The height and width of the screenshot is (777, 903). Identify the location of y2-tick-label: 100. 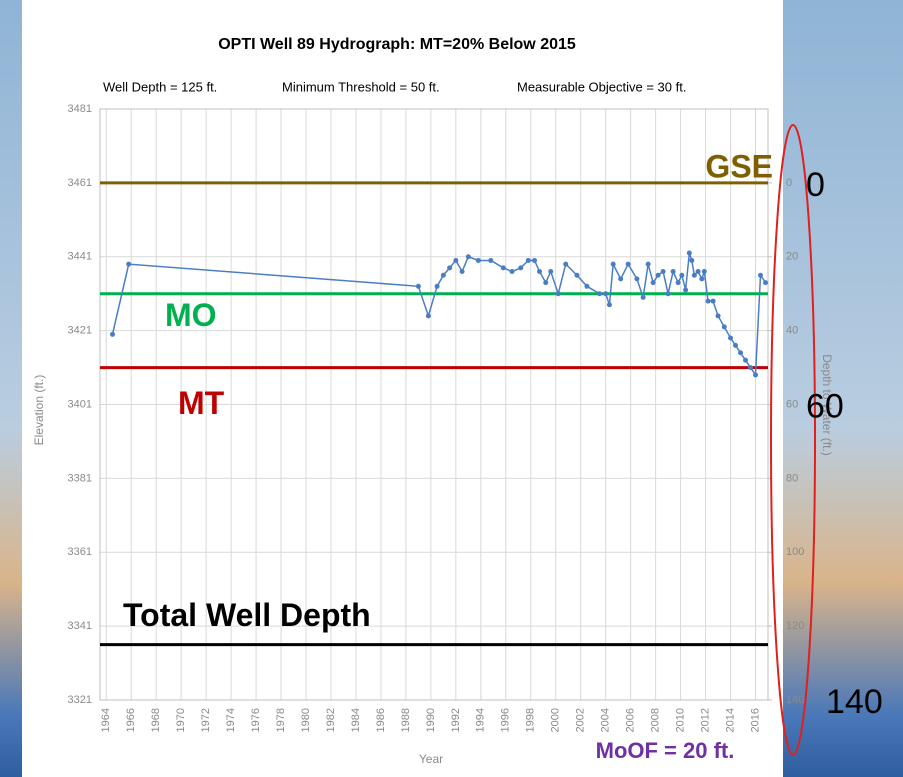
(795, 552).